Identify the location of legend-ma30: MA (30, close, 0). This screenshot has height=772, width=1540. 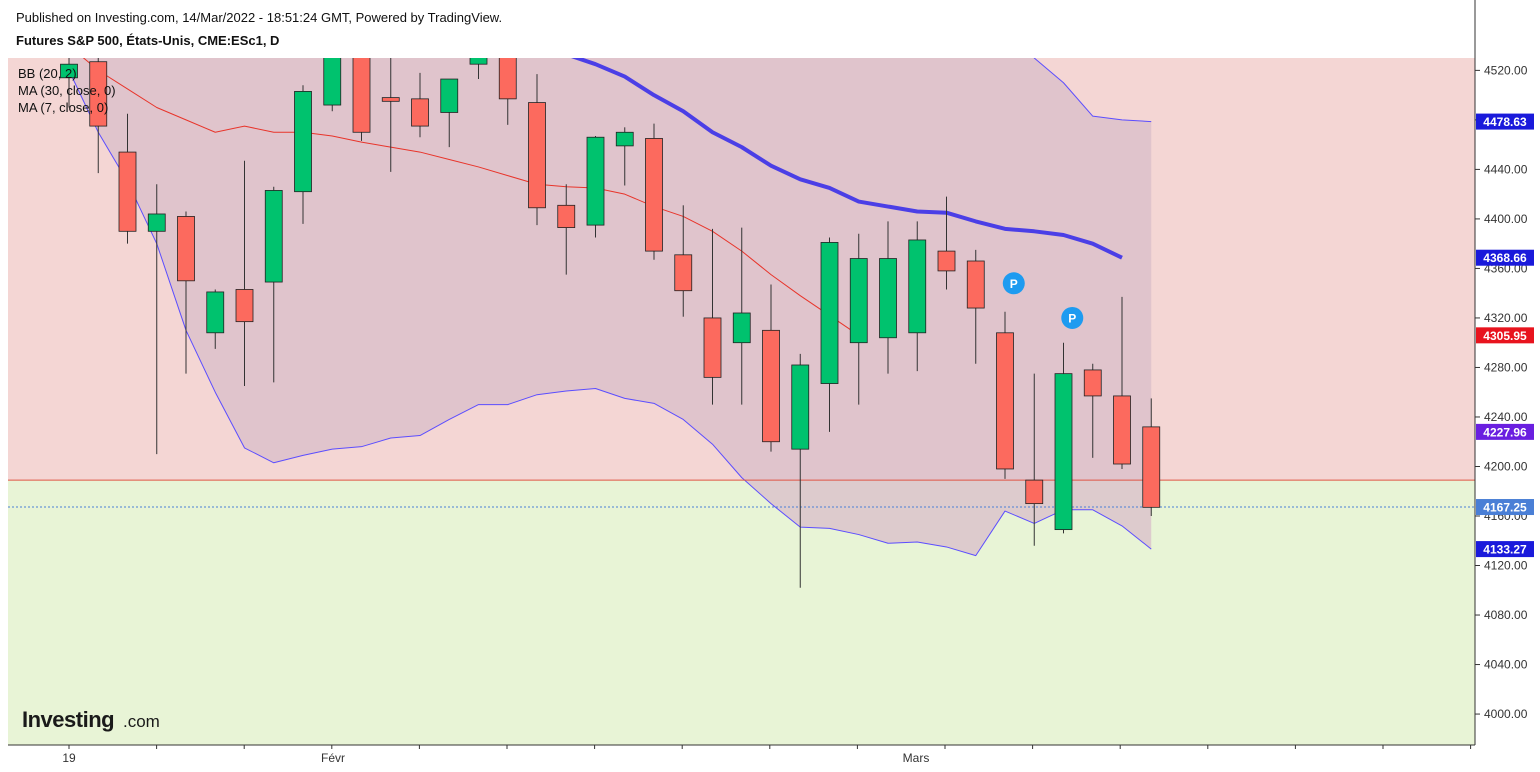
(67, 90).